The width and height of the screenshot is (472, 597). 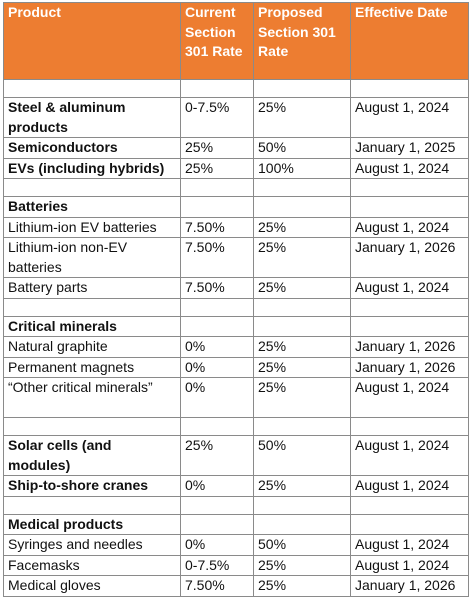 I want to click on section-title: Medical products, so click(x=92, y=524).